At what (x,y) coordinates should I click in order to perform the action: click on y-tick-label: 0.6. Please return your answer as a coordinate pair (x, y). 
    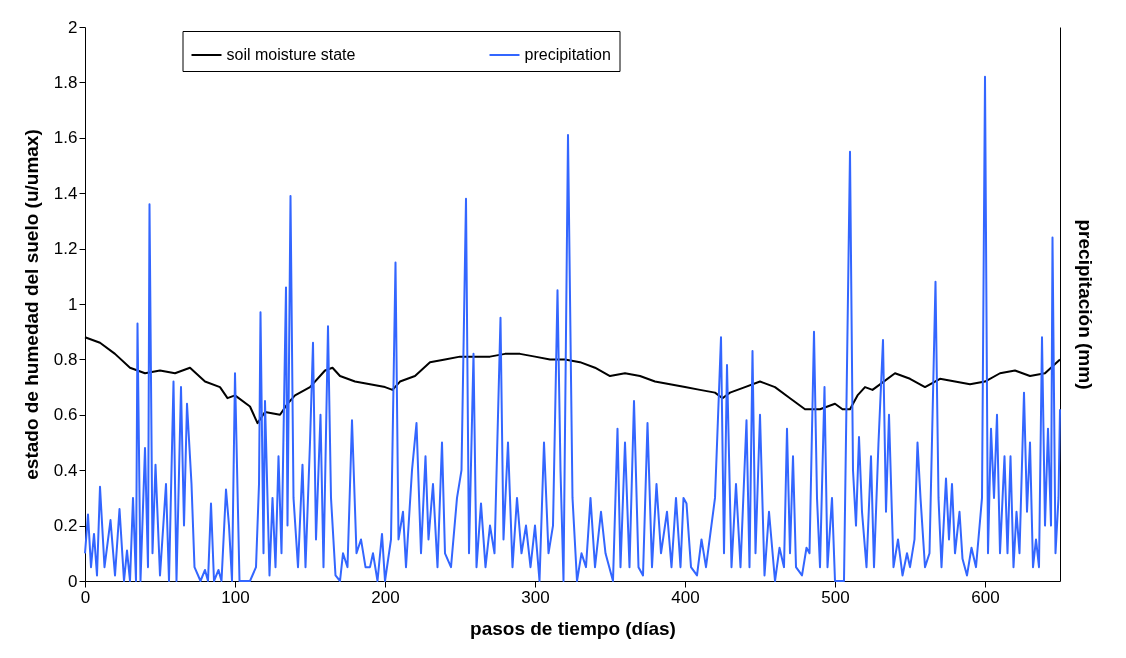
    Looking at the image, I should click on (65, 415).